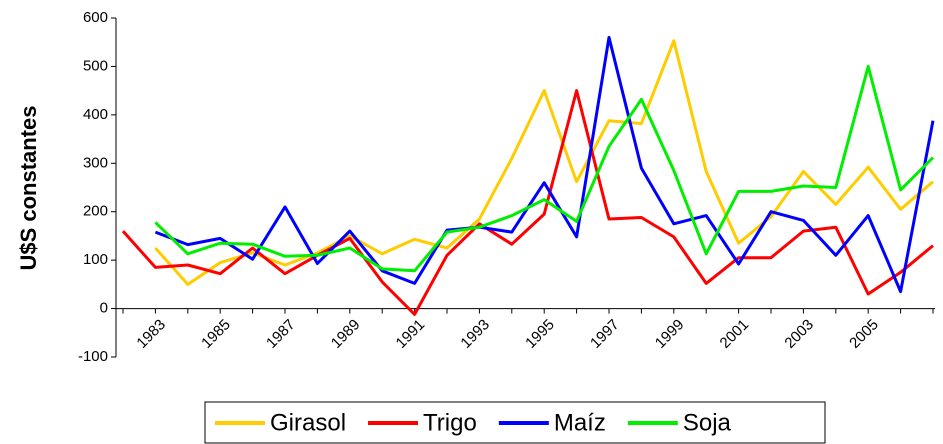 This screenshot has height=444, width=943. I want to click on x-tick-label: 2005, so click(864, 334).